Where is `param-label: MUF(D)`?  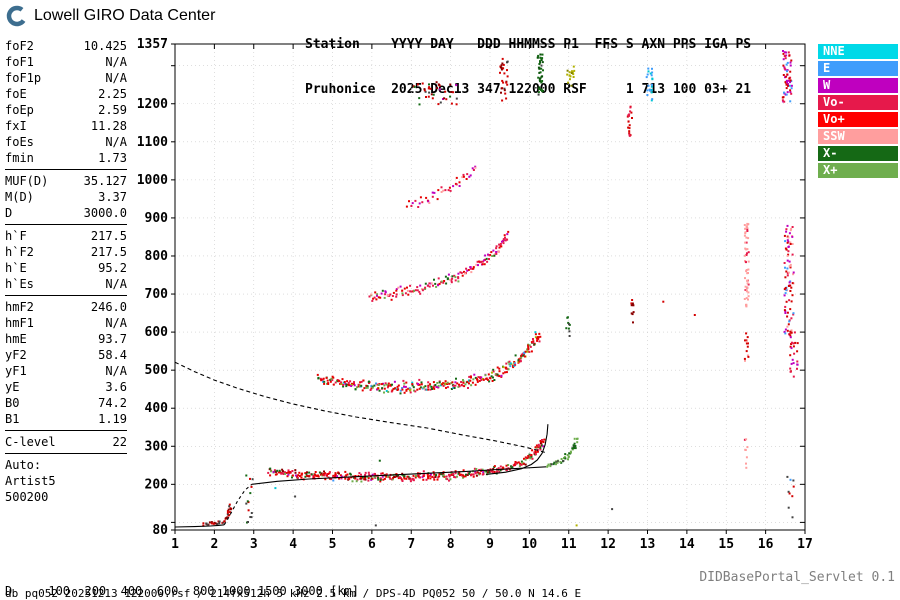
param-label: MUF(D) is located at coordinates (27, 181).